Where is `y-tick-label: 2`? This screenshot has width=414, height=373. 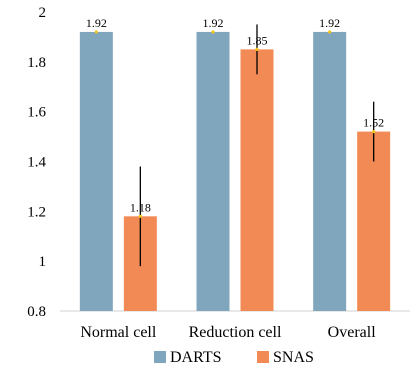 y-tick-label: 2 is located at coordinates (43, 13).